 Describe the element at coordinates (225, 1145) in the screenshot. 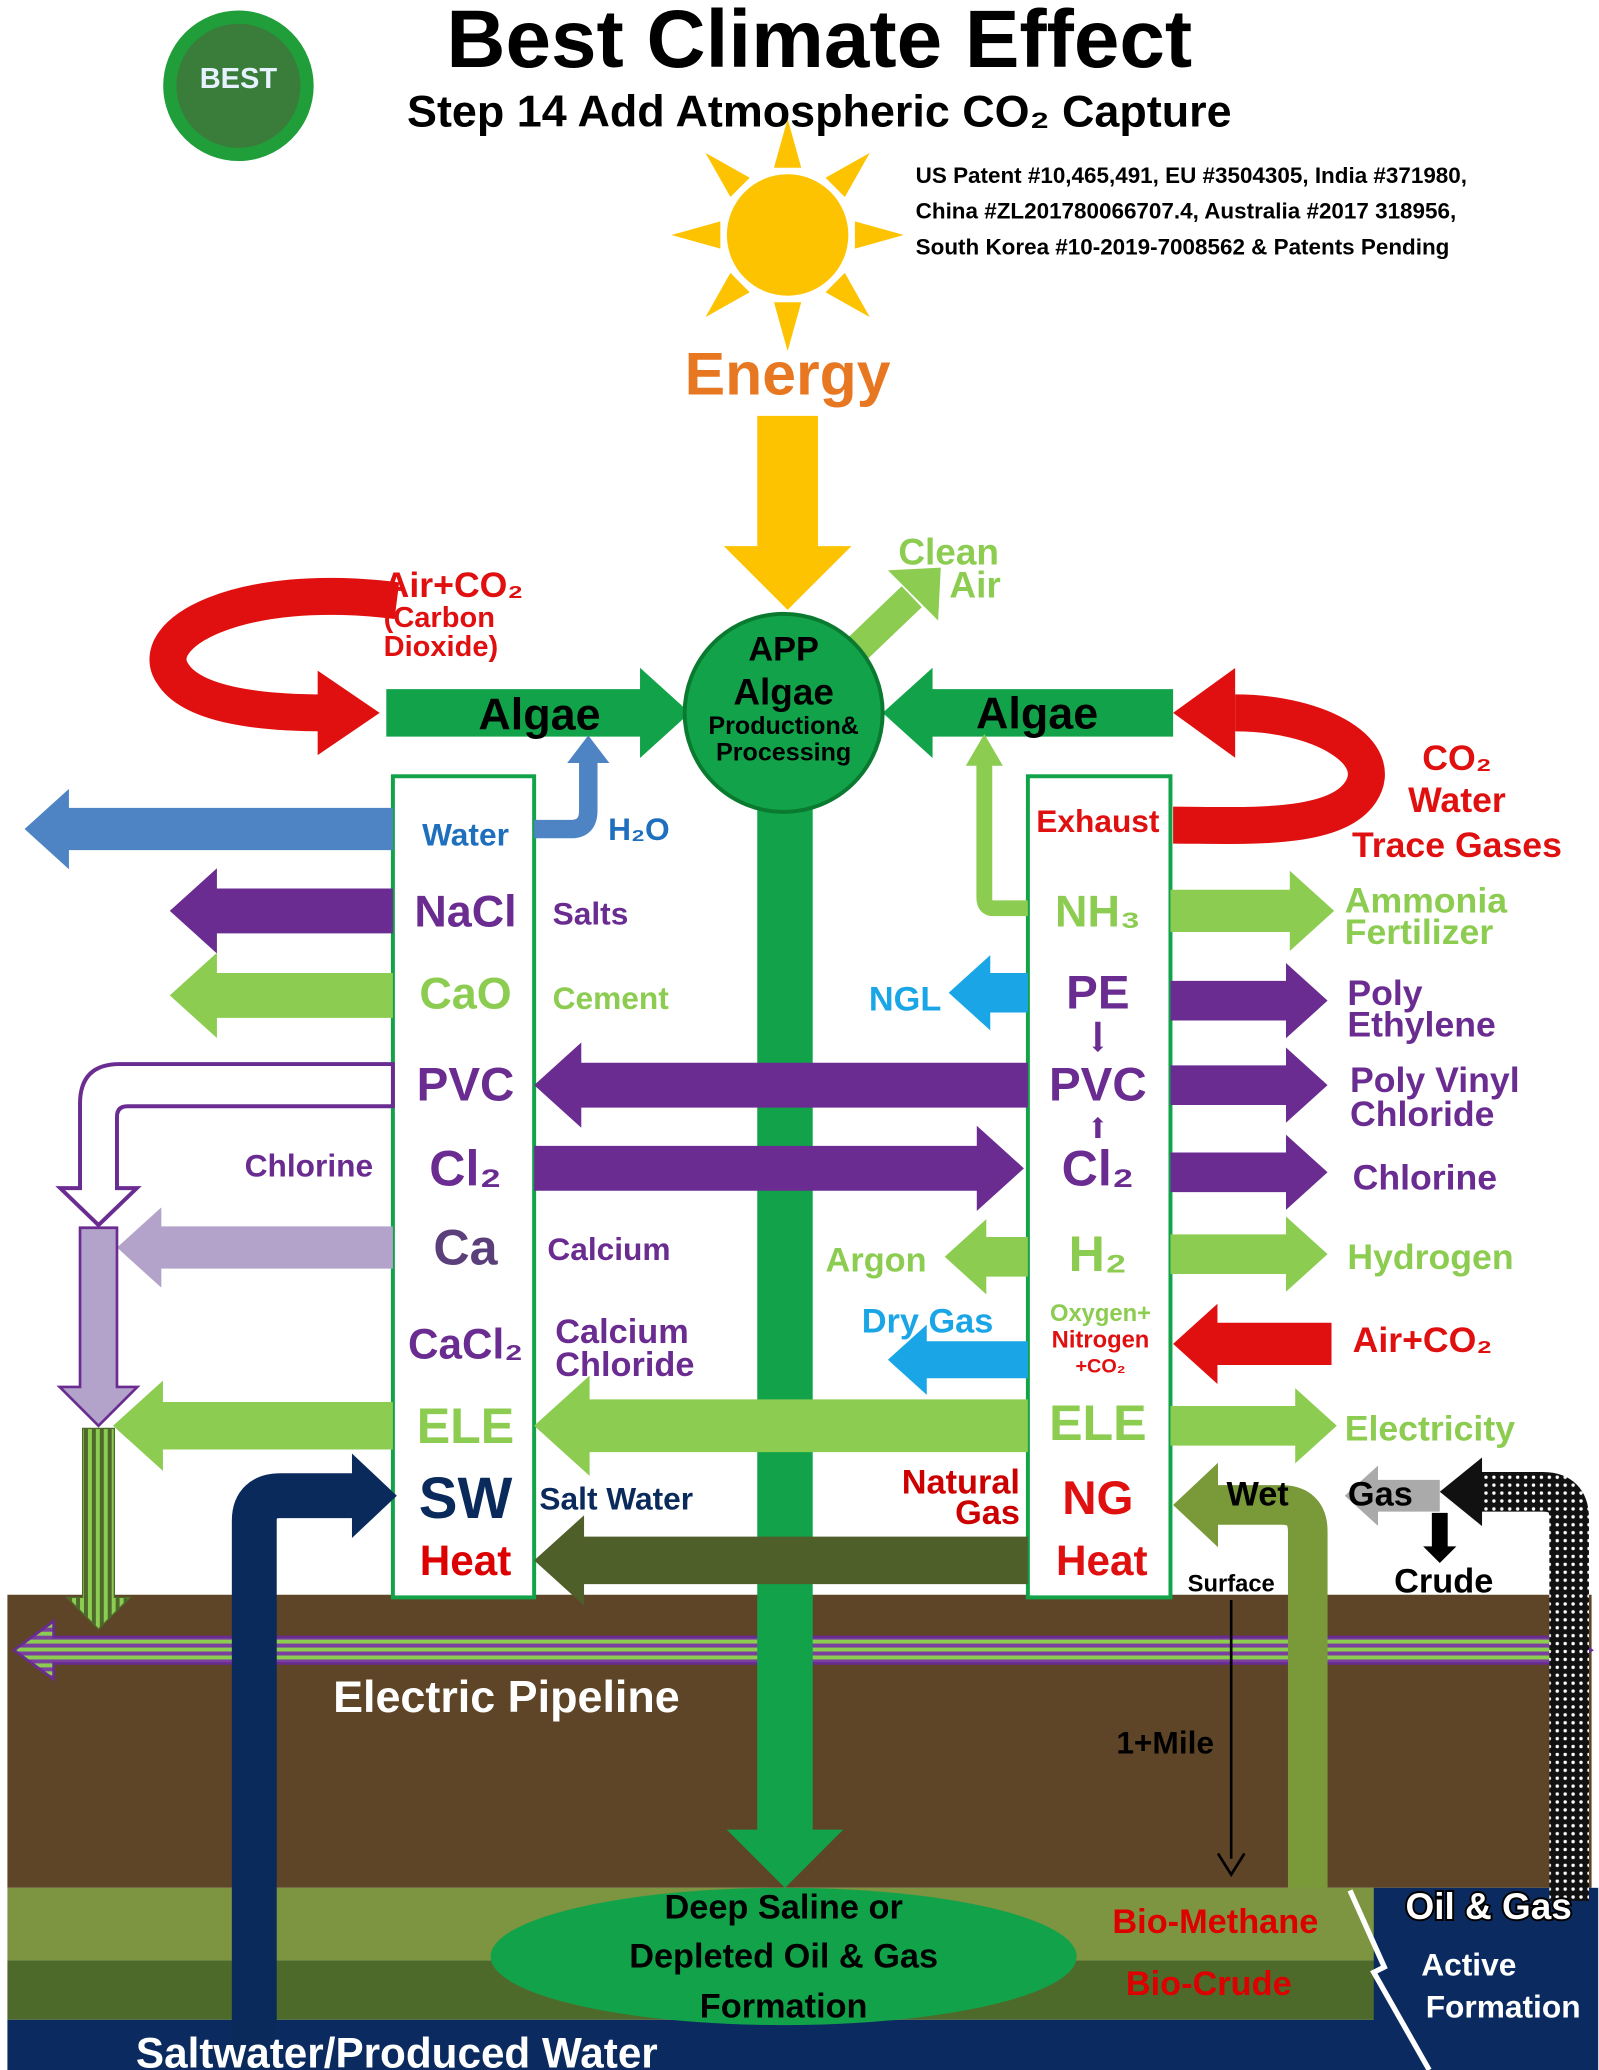

I see `pvc-hollow-arrow` at that location.